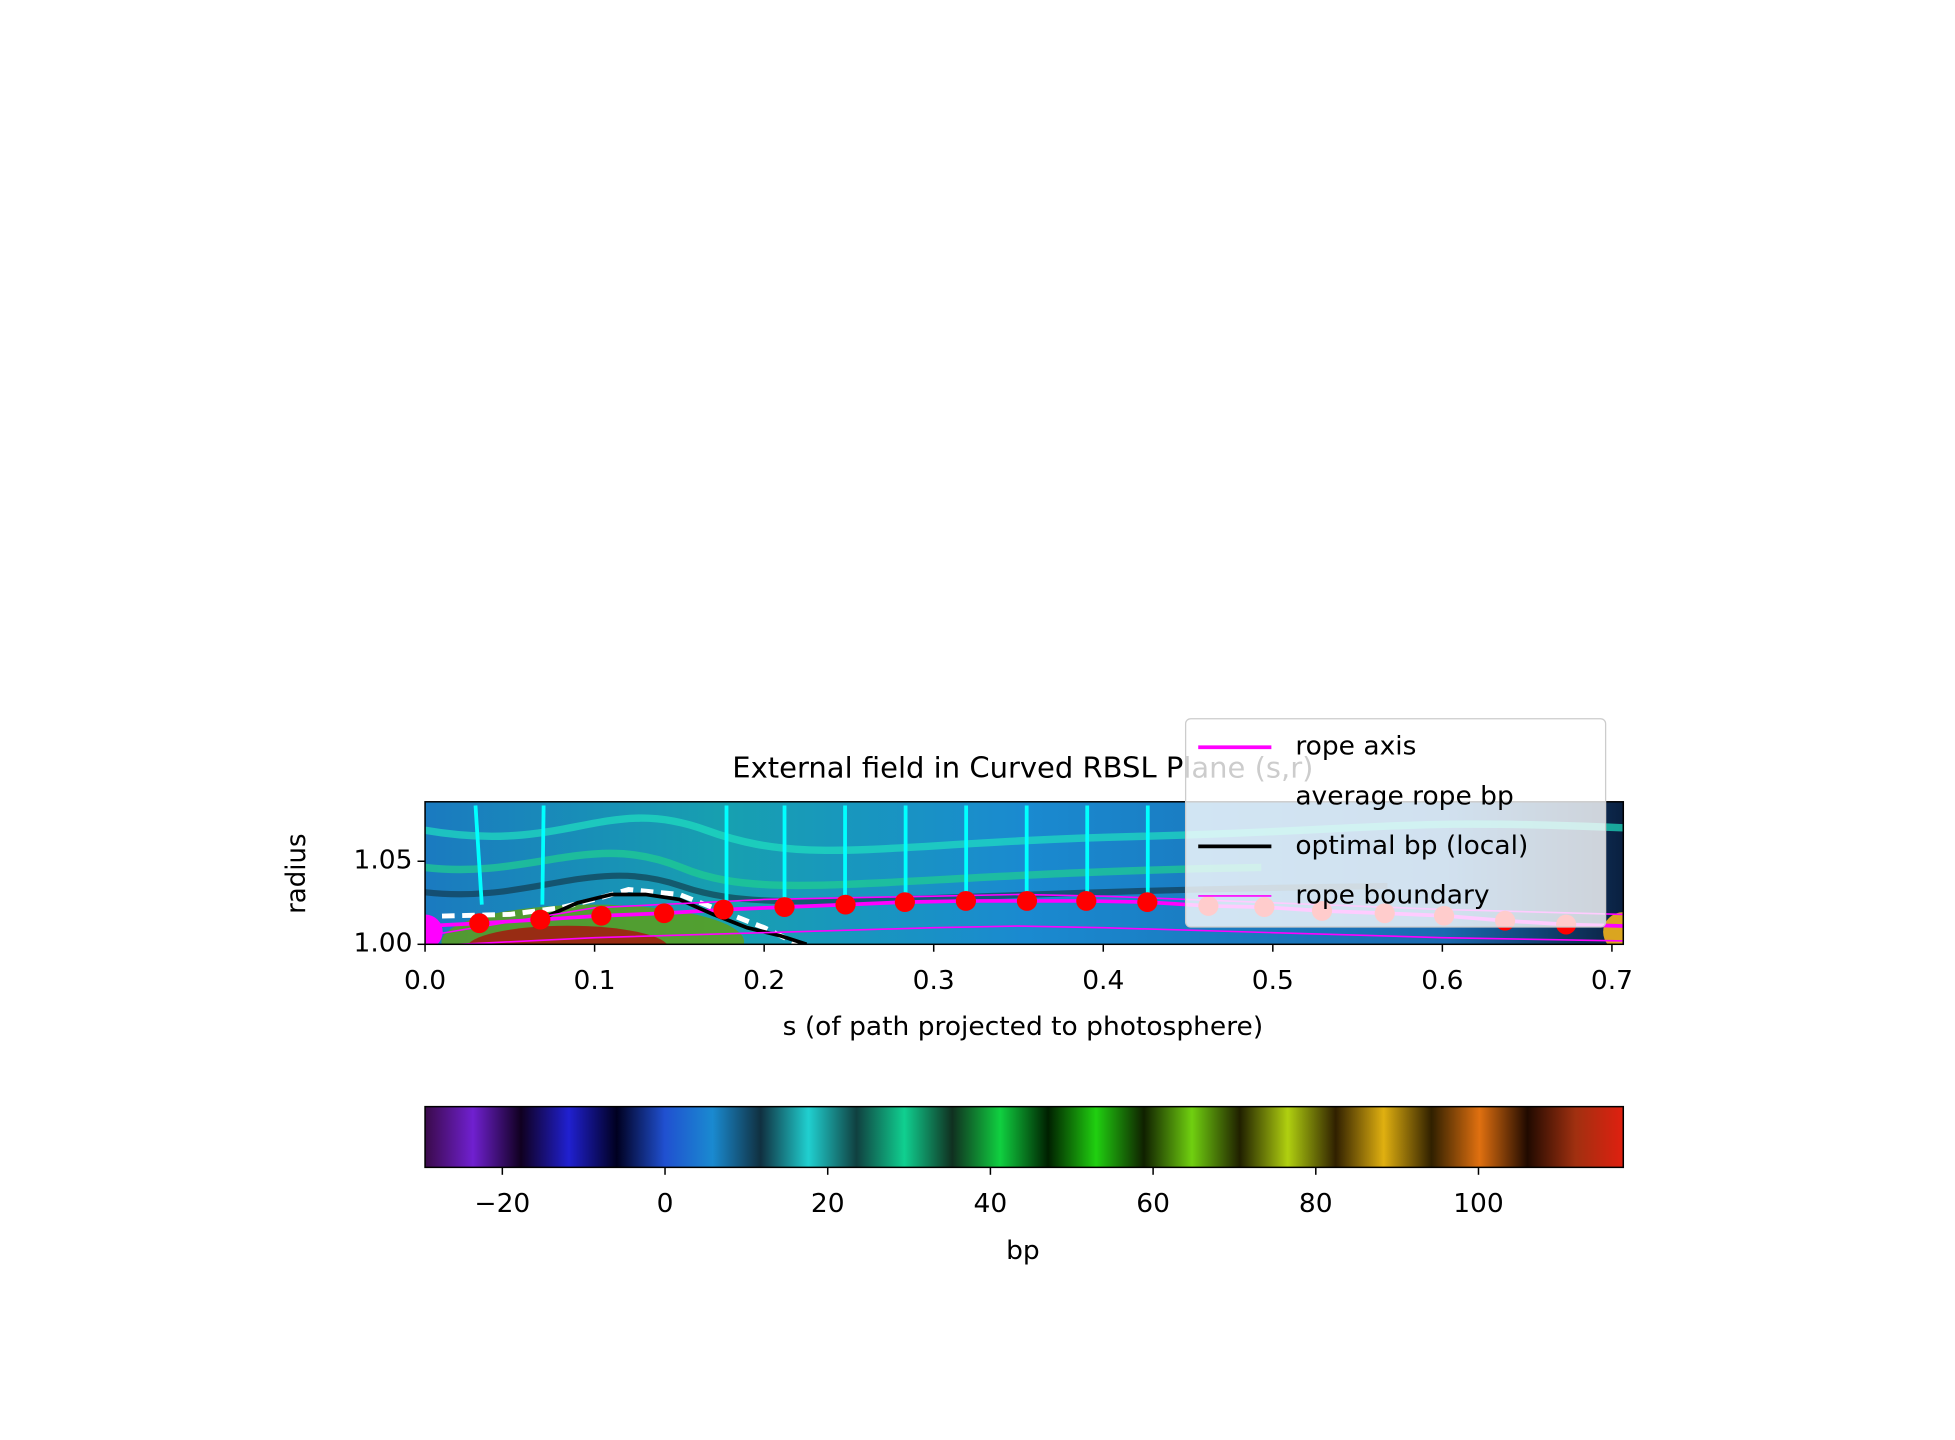 The height and width of the screenshot is (1440, 1955). Describe the element at coordinates (1478, 1204) in the screenshot. I see `colorbar-tick-label: 100` at that location.